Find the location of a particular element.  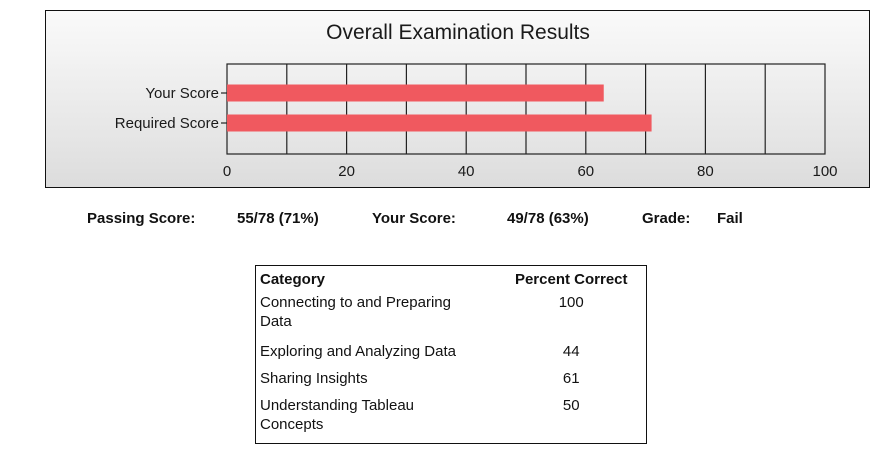

category-column-header: Category is located at coordinates (293, 279).